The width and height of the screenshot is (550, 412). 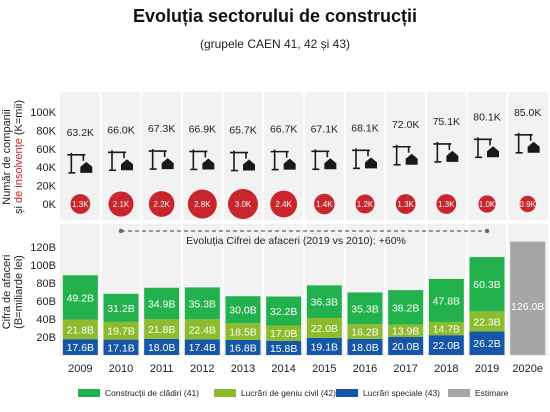 What do you see at coordinates (527, 204) in the screenshot?
I see `insolvency-label: 0.9K` at bounding box center [527, 204].